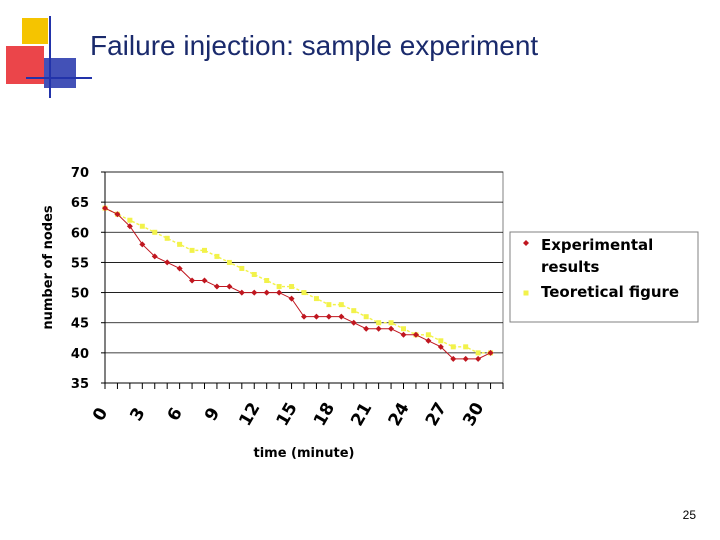  Describe the element at coordinates (610, 292) in the screenshot. I see `legend-label-theoretical: Teoretical figure` at that location.